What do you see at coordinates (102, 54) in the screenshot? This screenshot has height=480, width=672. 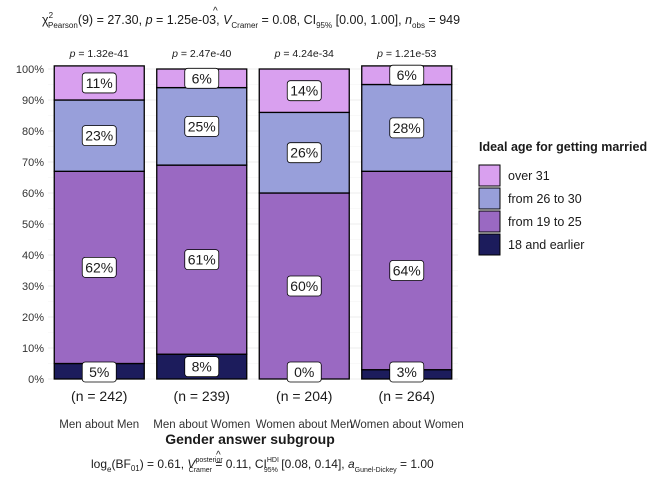 I see `p-value: = 1.32e-41` at bounding box center [102, 54].